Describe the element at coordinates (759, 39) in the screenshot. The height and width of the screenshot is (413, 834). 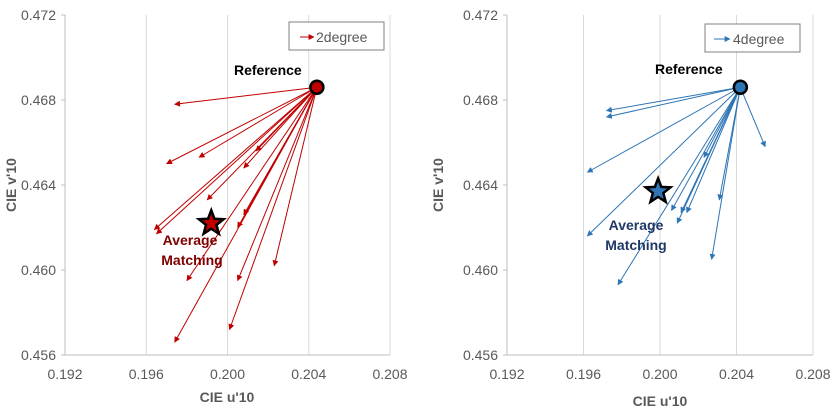
I see `legend-label: 4degree` at that location.